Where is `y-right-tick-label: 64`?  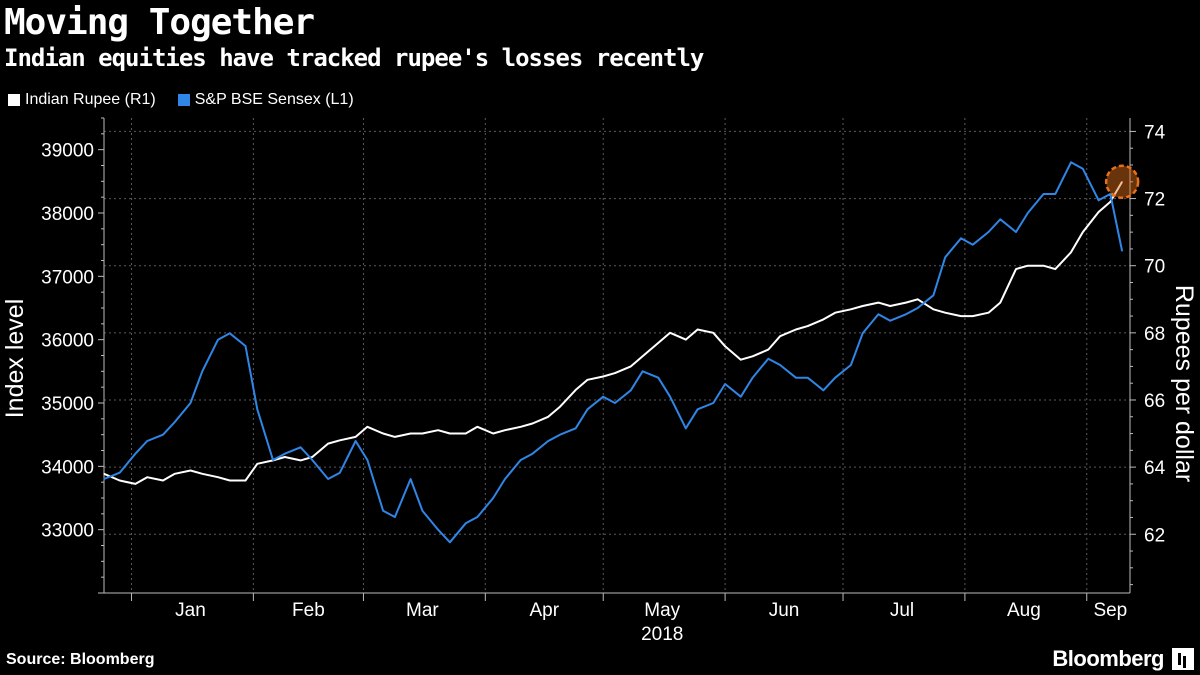
y-right-tick-label: 64 is located at coordinates (1155, 468).